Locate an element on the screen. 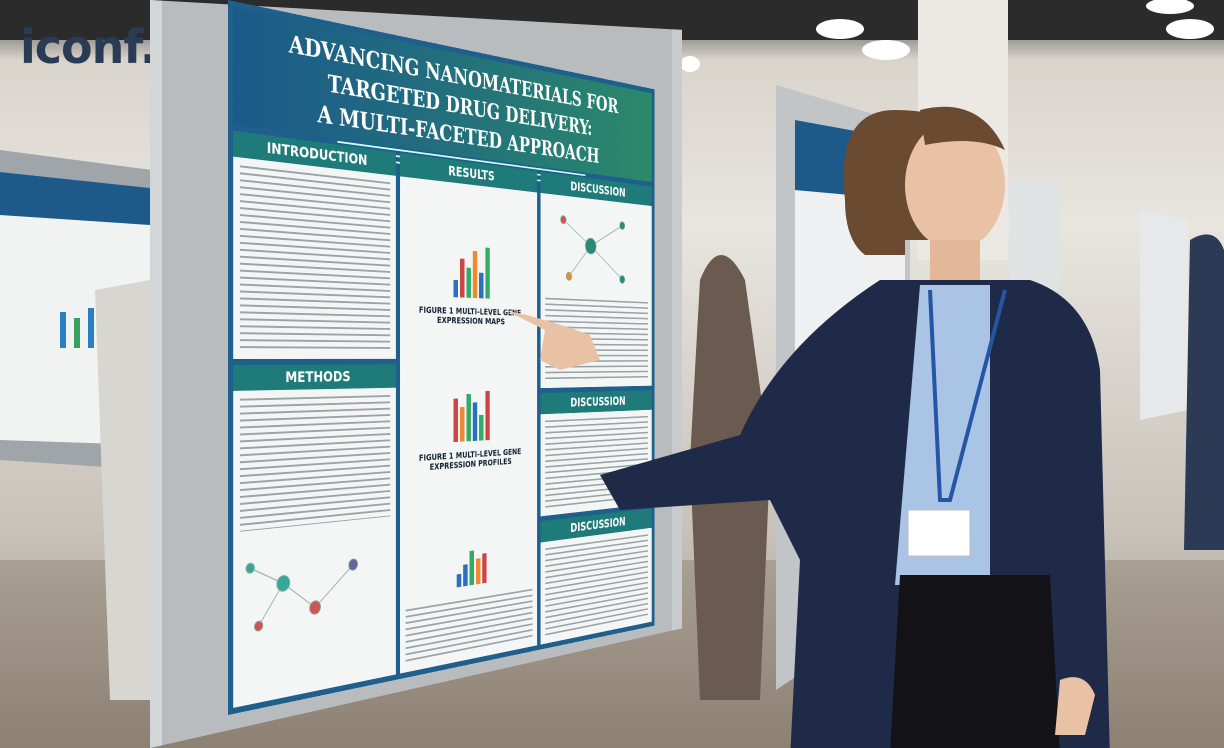 This screenshot has height=748, width=1224. sec: INTRODUCTION is located at coordinates (314, 245).